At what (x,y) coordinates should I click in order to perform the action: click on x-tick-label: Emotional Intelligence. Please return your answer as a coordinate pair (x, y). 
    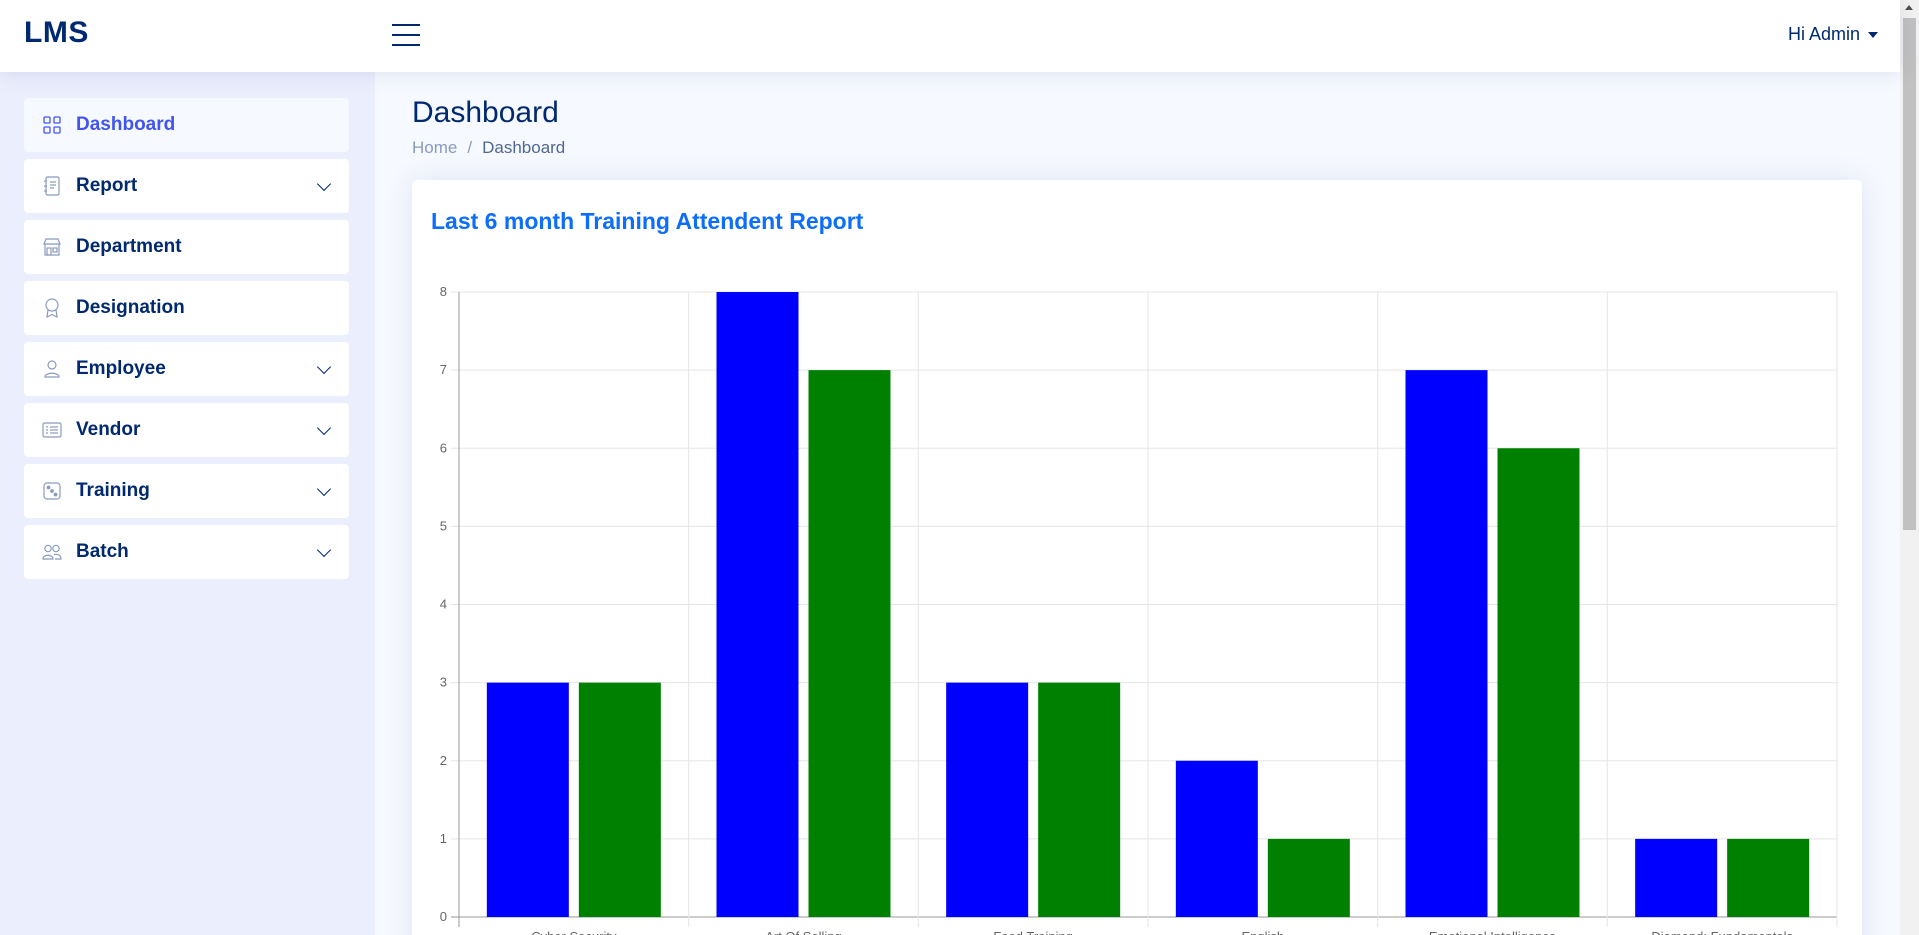
    Looking at the image, I should click on (1492, 932).